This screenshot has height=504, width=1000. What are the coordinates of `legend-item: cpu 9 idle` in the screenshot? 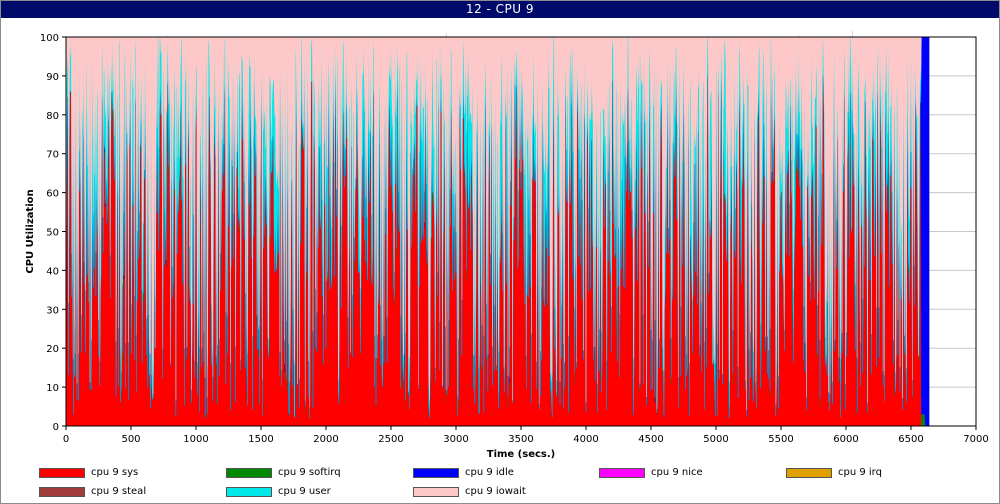 It's located at (463, 474).